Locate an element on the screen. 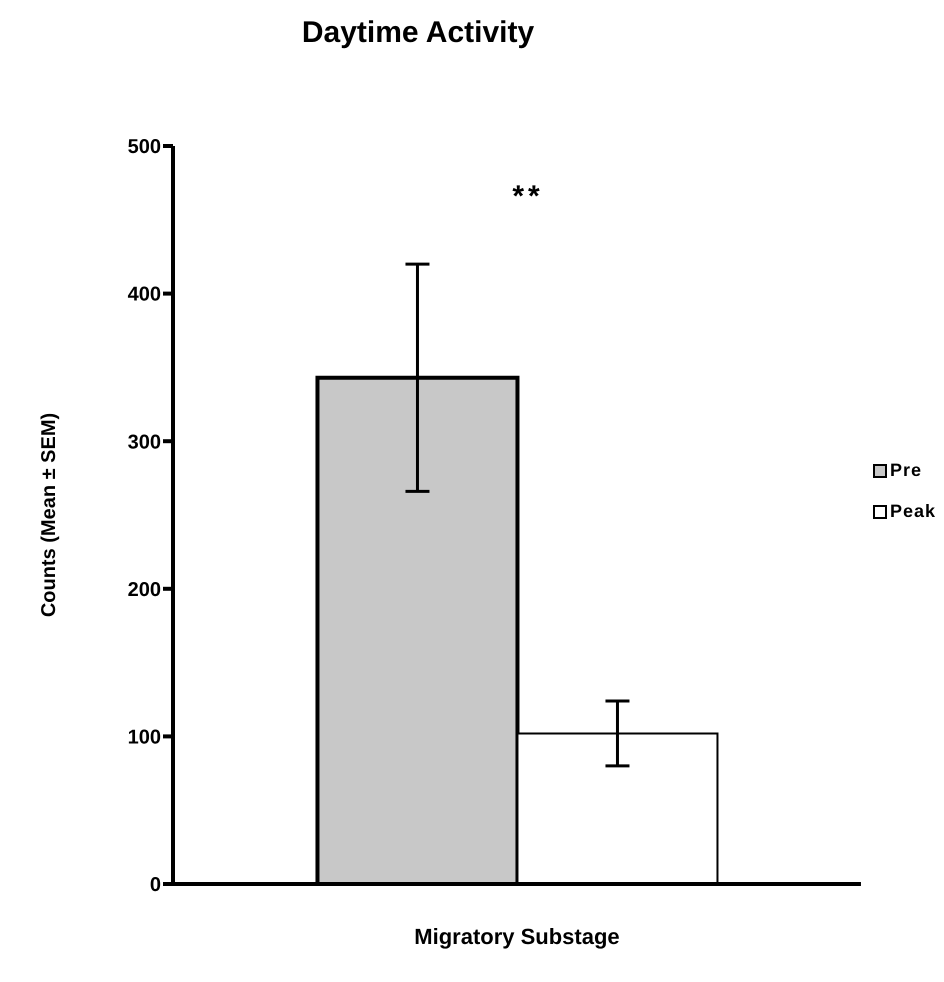  y-axis-title: Counts (Mean ± SEM) is located at coordinates (49, 515).